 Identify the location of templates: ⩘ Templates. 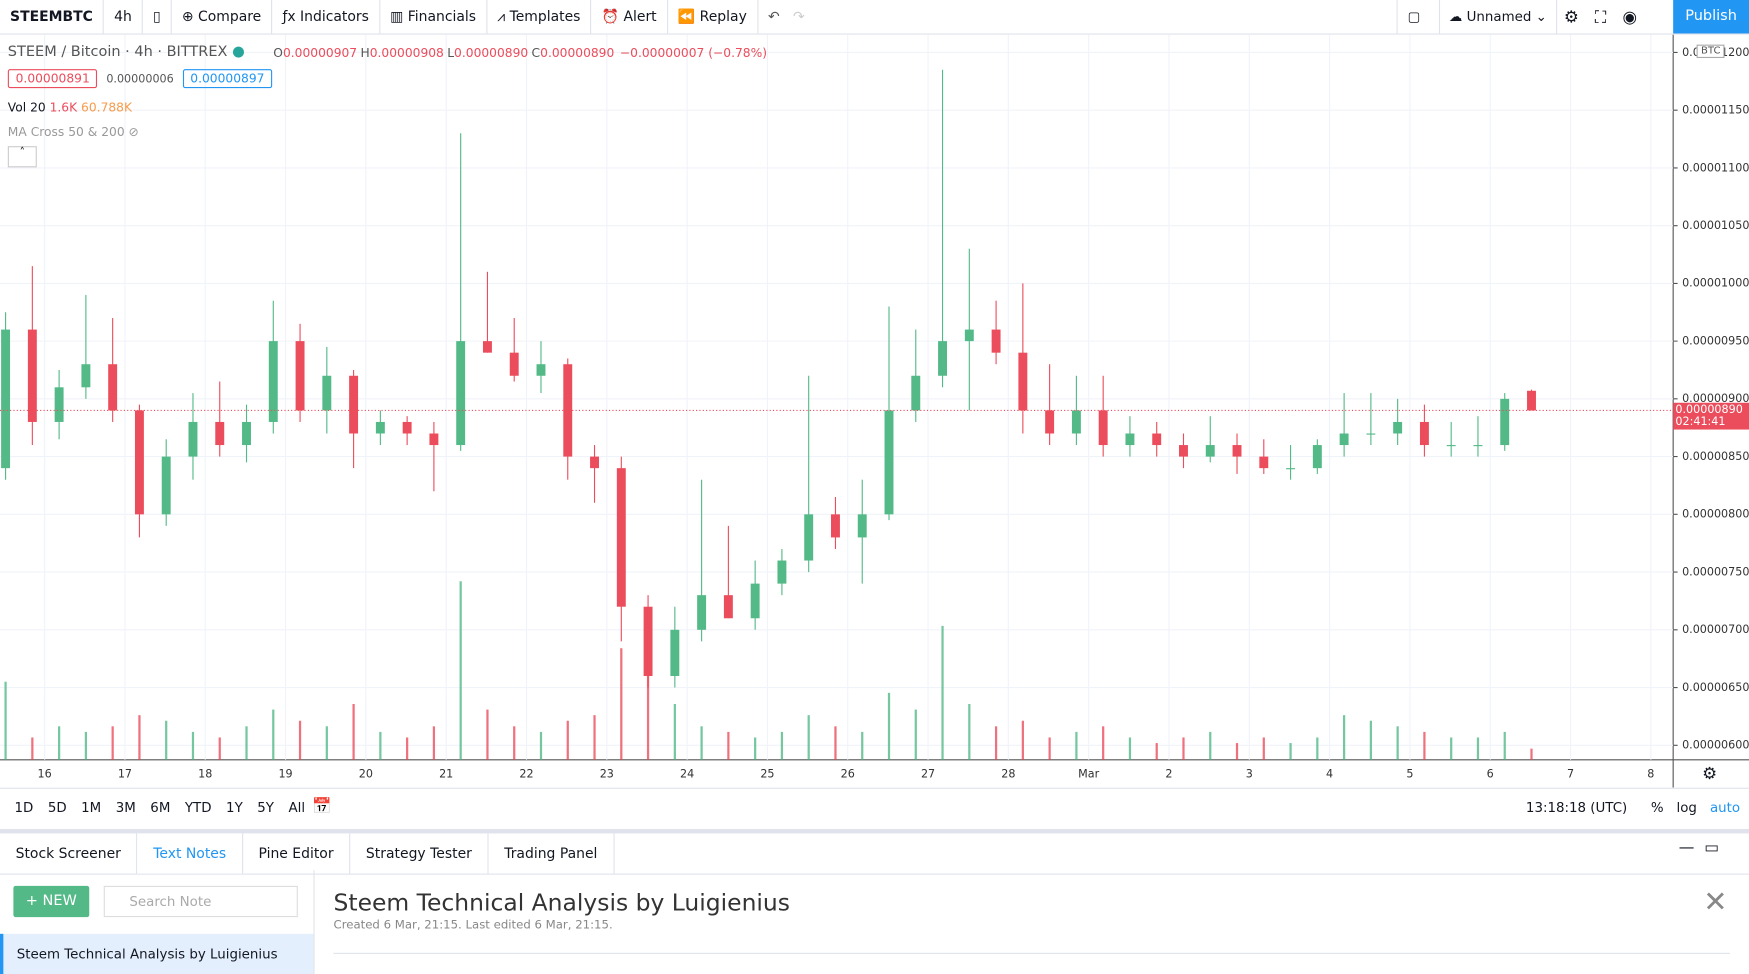
(539, 17).